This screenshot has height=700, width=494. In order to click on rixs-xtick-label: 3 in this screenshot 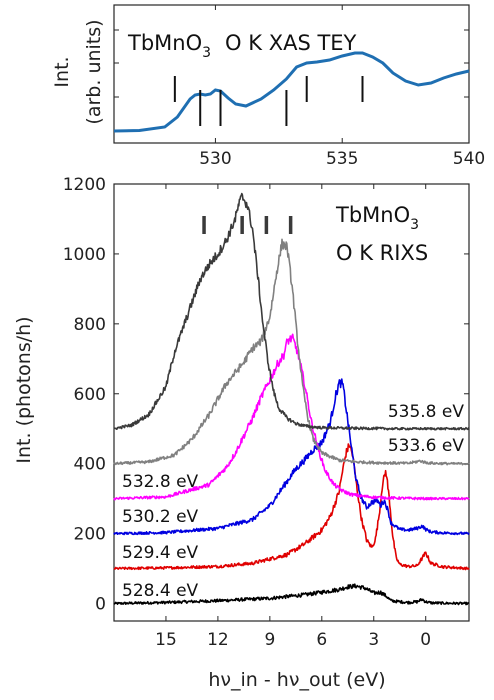, I will do `click(373, 640)`.